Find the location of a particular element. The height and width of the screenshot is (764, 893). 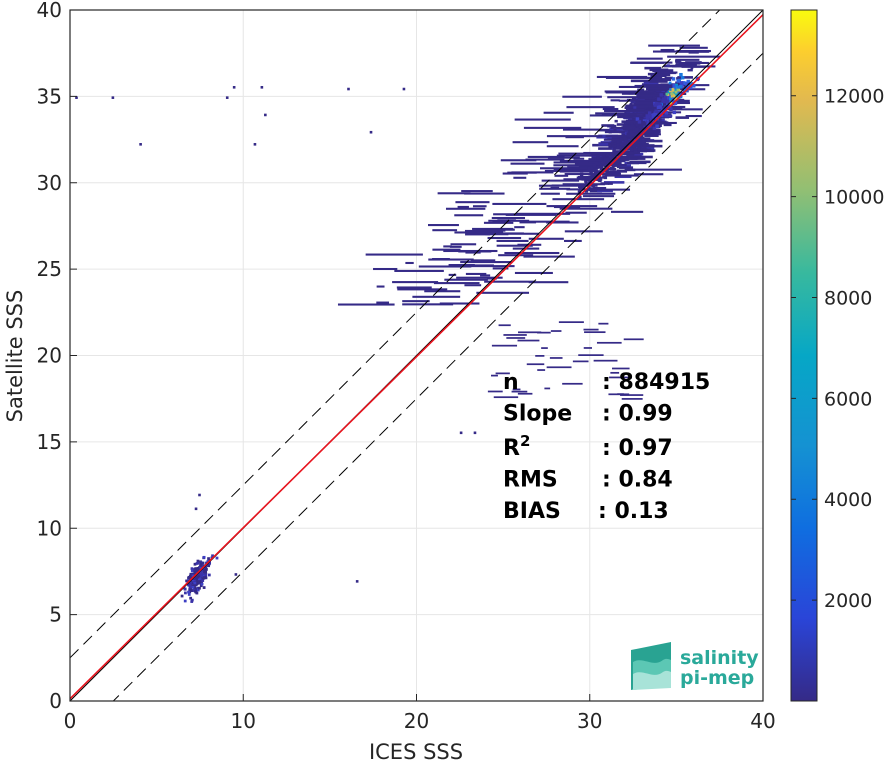

y-tick-label: 30 is located at coordinates (49, 183).